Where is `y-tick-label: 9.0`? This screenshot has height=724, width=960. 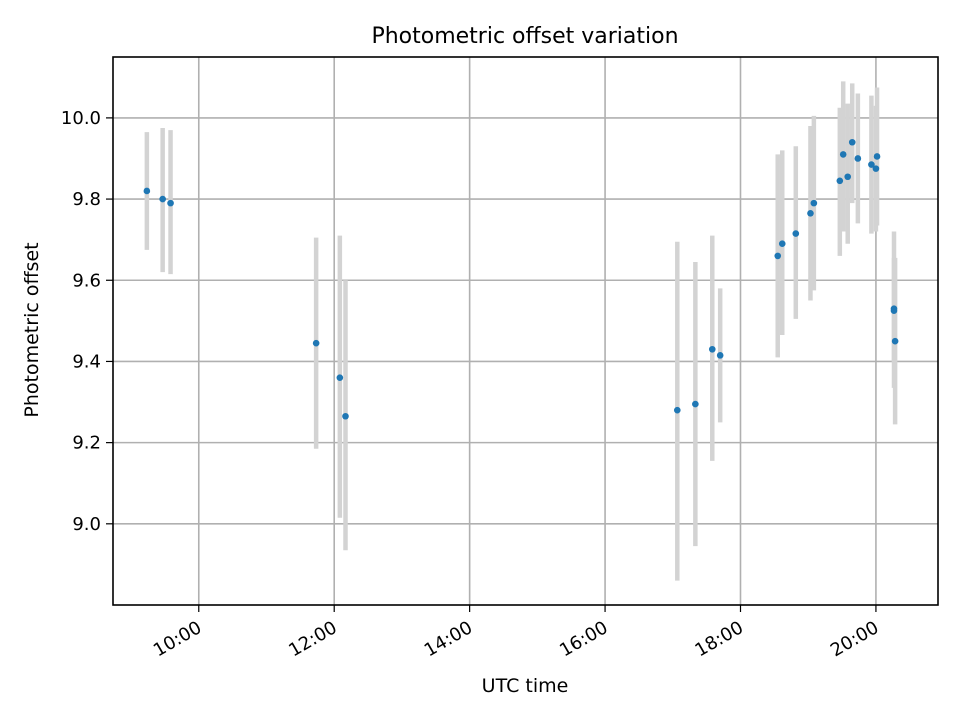
y-tick-label: 9.0 is located at coordinates (86, 524).